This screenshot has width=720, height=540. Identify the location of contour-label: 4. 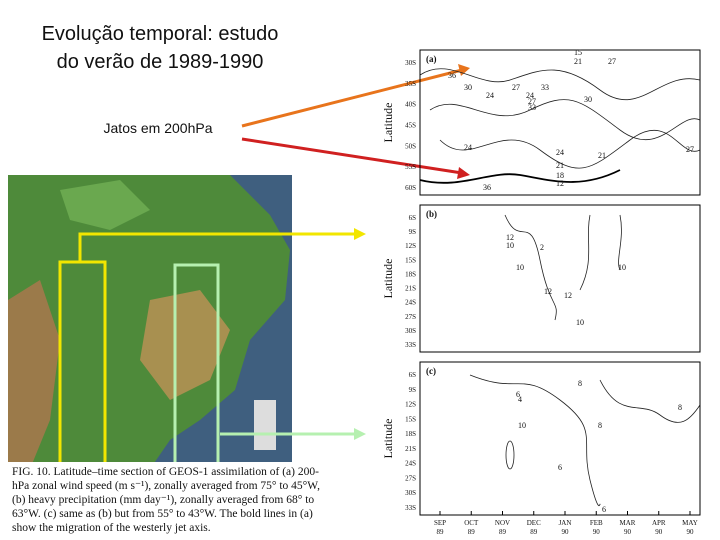
(520, 399).